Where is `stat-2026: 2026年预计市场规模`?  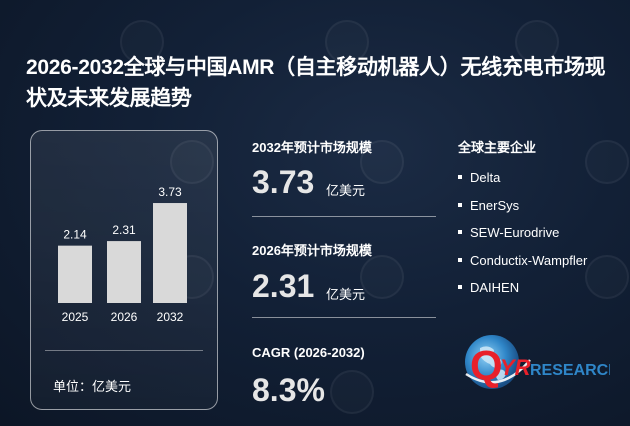
stat-2026: 2026年预计市场规模 is located at coordinates (312, 249).